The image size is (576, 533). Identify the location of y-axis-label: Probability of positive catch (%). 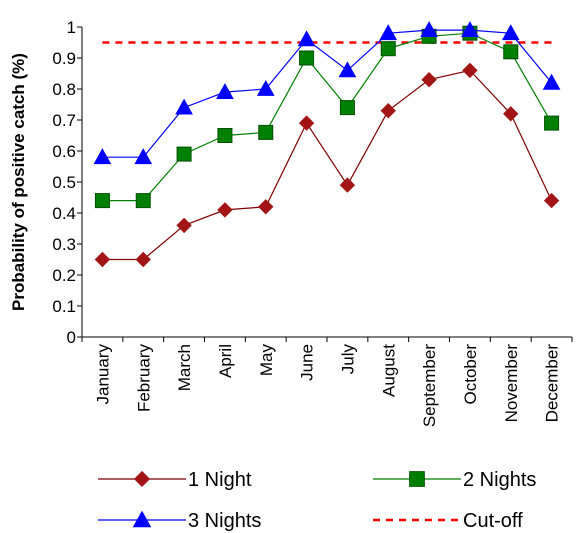
(18, 182).